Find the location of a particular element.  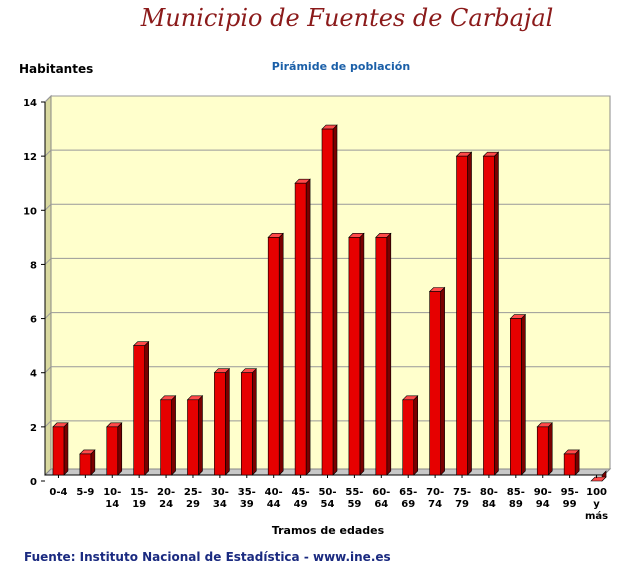

bar-100-y-más is located at coordinates (598, 476).